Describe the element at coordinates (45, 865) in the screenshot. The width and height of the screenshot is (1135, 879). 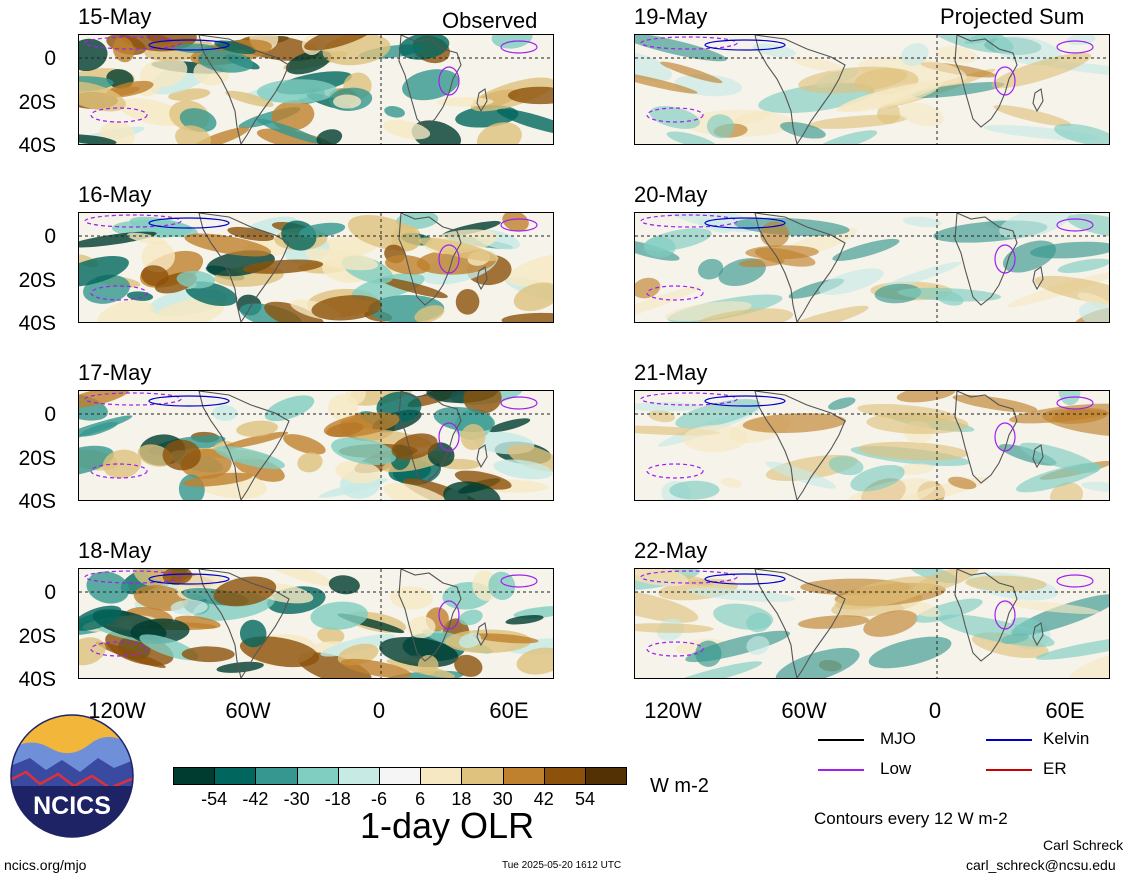
I see `footer-url: ncics.org/mjo` at that location.